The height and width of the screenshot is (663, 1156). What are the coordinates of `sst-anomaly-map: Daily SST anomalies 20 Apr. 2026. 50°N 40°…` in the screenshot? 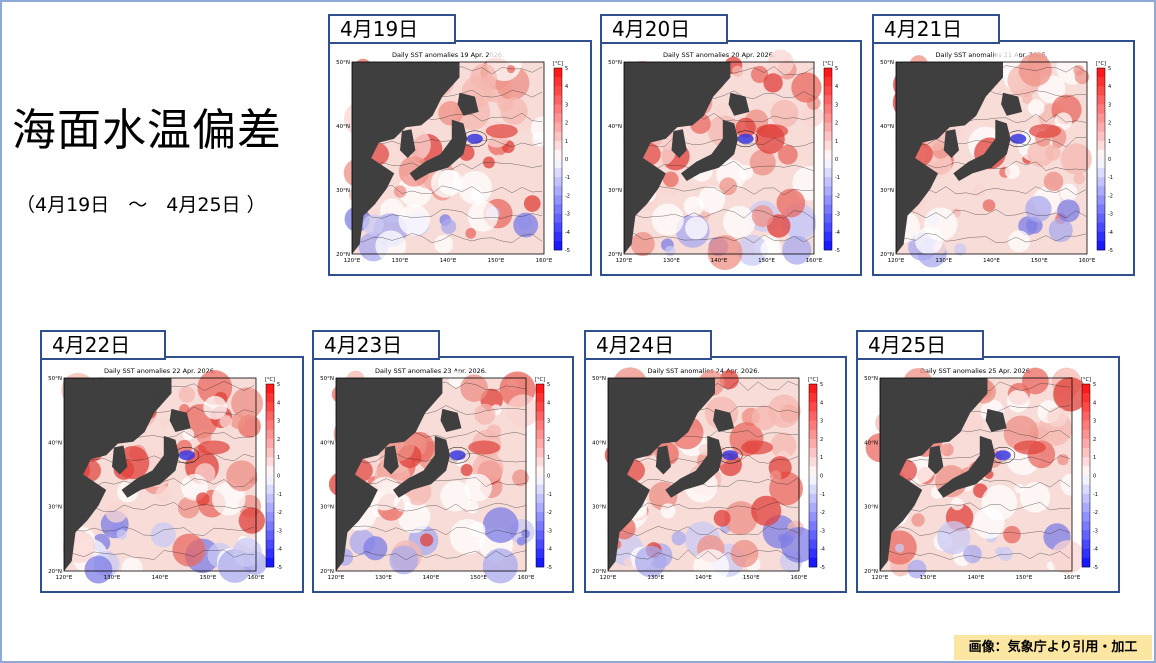 It's located at (724, 159).